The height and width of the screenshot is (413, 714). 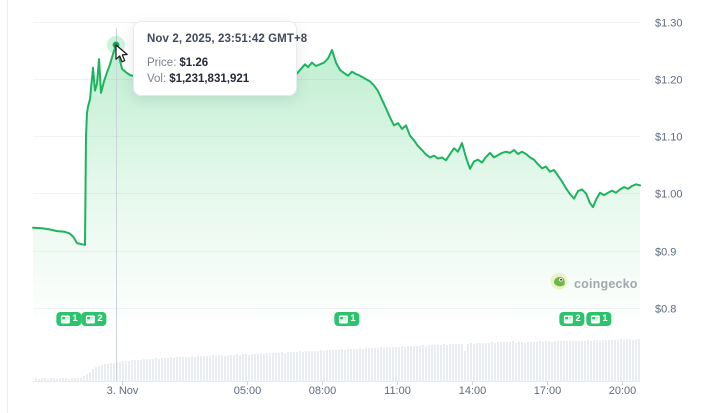 I want to click on x-axis-tick-label: 08:00, so click(x=323, y=391).